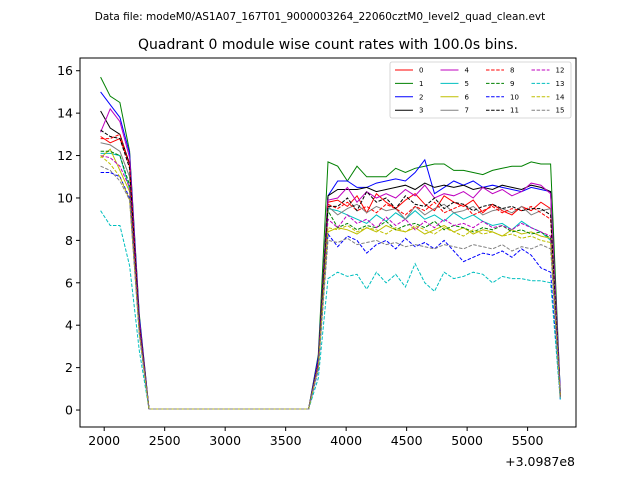 The image size is (640, 480). Describe the element at coordinates (69, 367) in the screenshot. I see `y-tick-label: 2` at that location.